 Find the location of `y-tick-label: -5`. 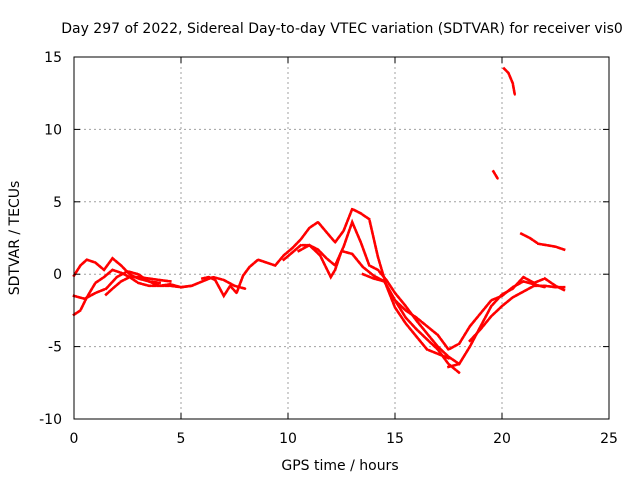

y-tick-label: -5 is located at coordinates (55, 348).